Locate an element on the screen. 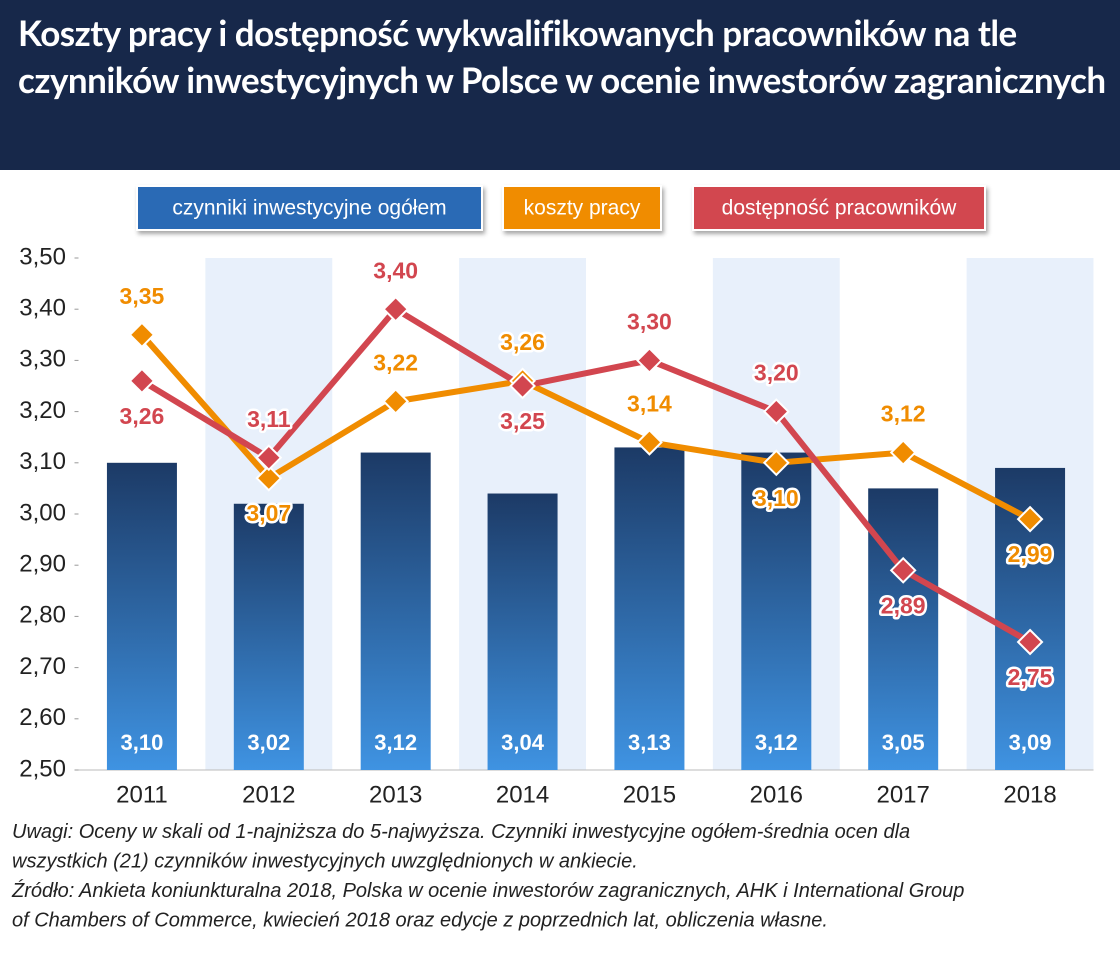  legend-label: koszty pracy is located at coordinates (582, 208).